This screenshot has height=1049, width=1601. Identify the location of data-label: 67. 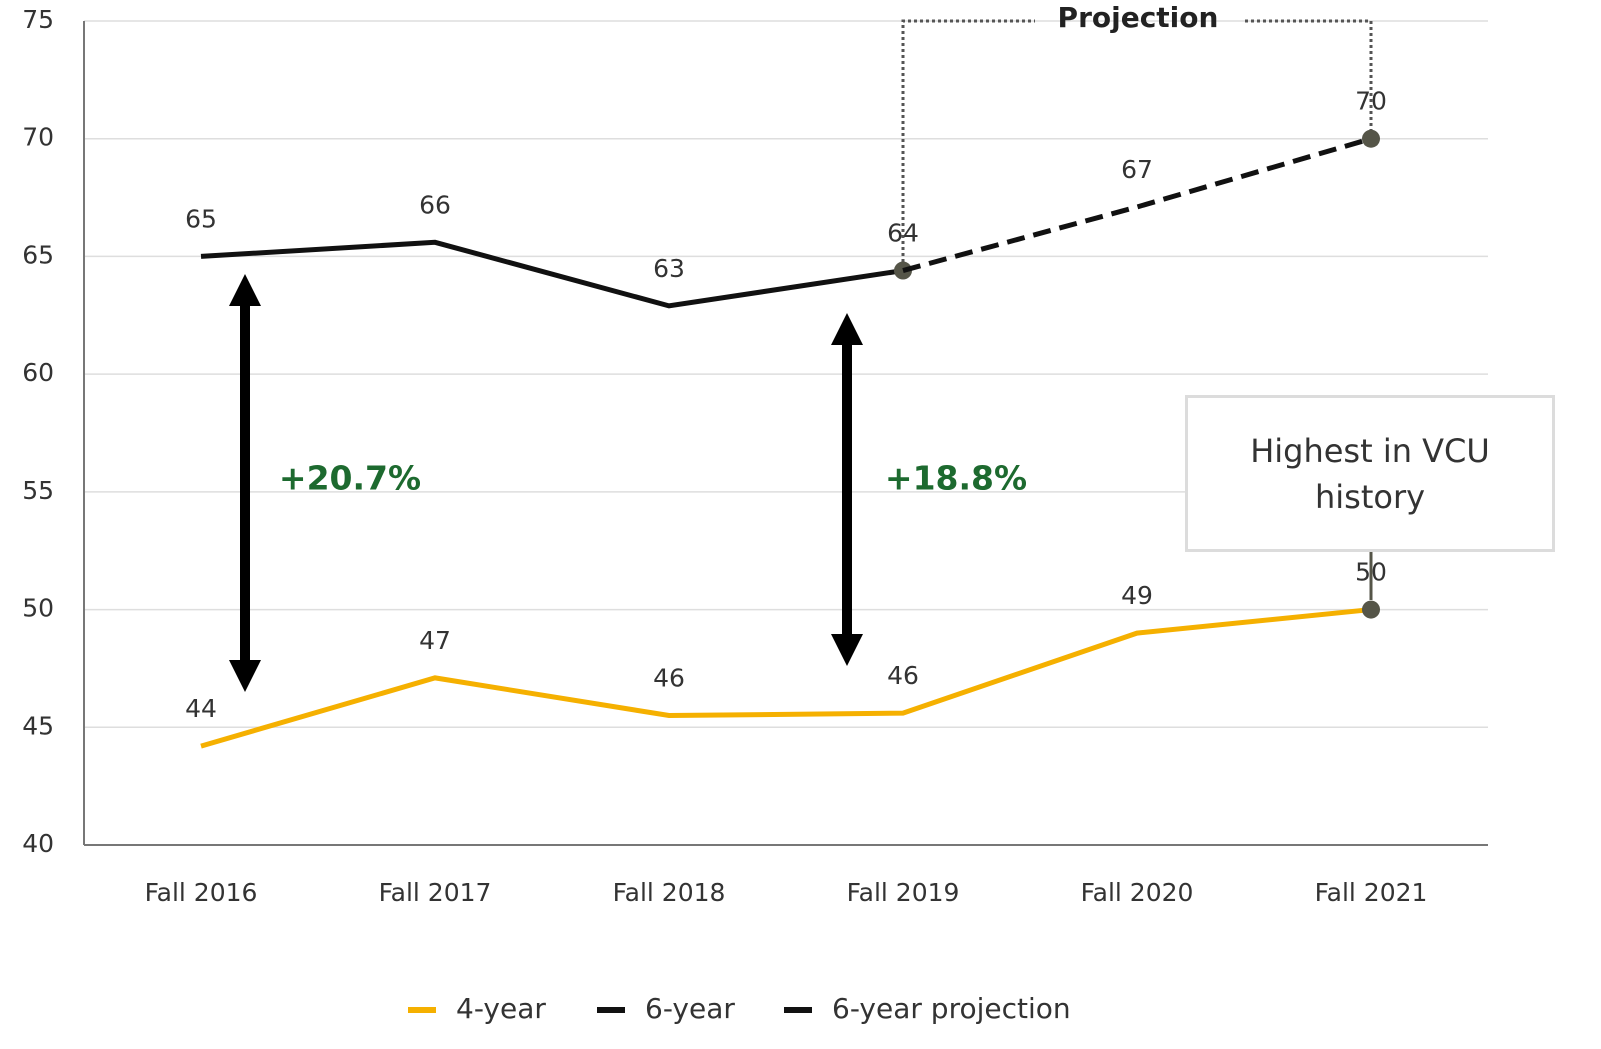
(1137, 169).